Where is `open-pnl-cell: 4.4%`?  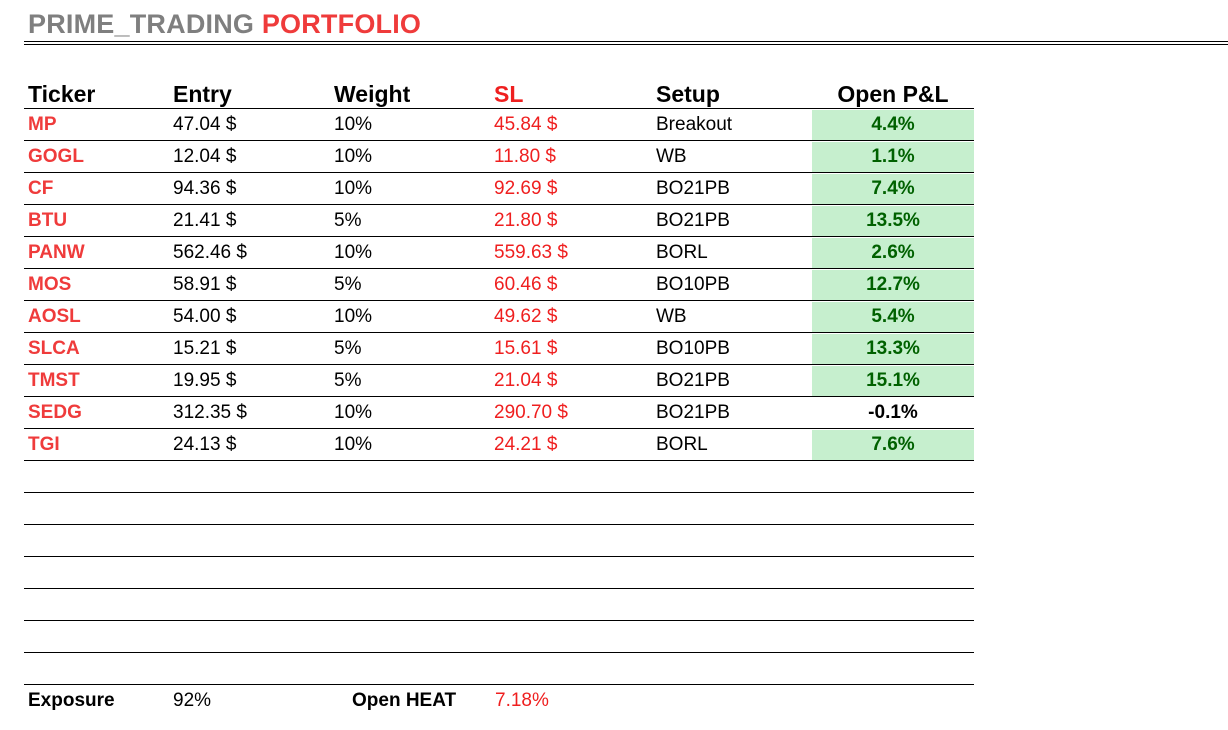 open-pnl-cell: 4.4% is located at coordinates (893, 125).